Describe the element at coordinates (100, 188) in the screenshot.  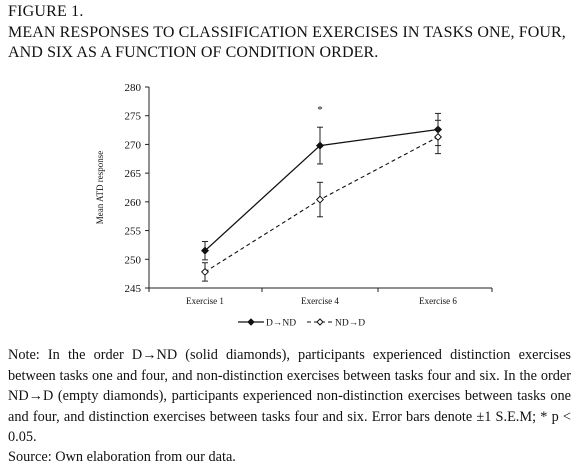
I see `y-axis-label: Mean ATD response` at that location.